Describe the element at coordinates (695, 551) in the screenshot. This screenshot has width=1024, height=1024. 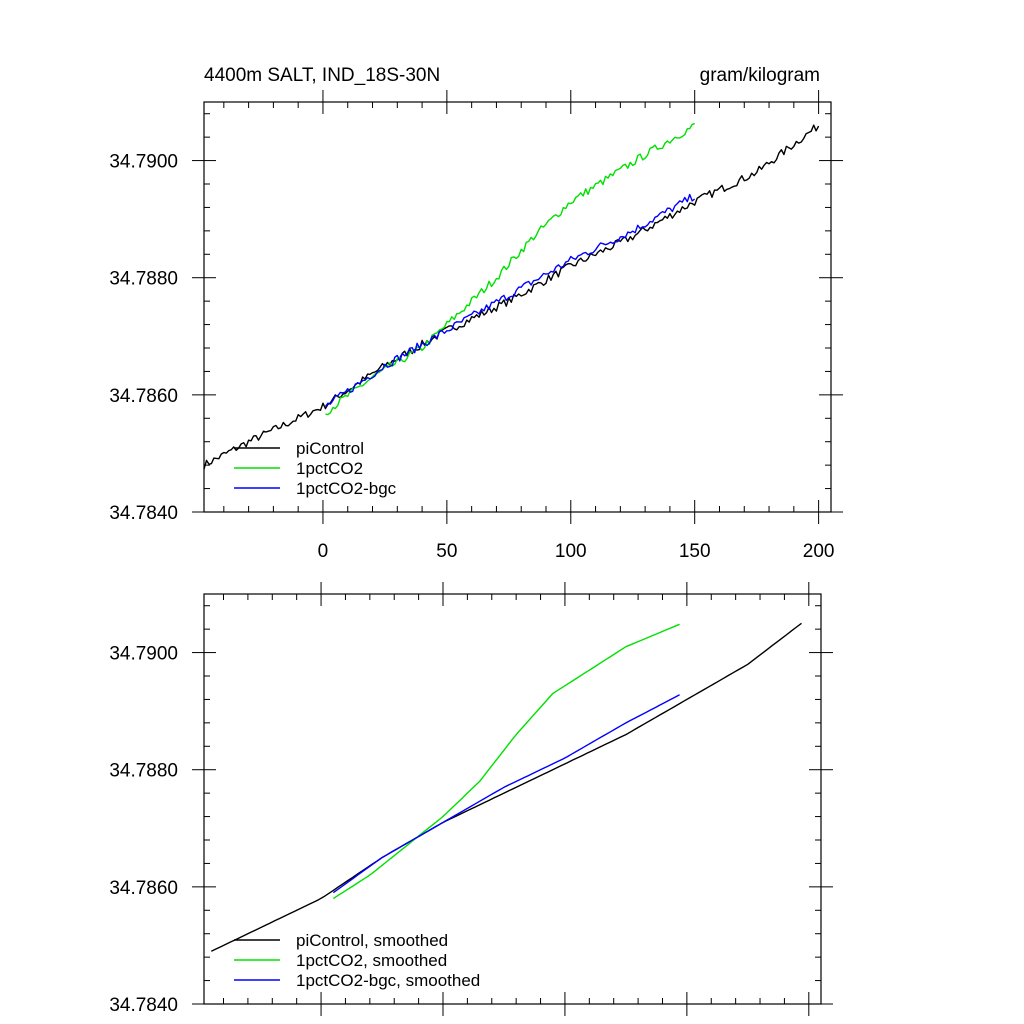
I see `x-tick-label: 150` at that location.